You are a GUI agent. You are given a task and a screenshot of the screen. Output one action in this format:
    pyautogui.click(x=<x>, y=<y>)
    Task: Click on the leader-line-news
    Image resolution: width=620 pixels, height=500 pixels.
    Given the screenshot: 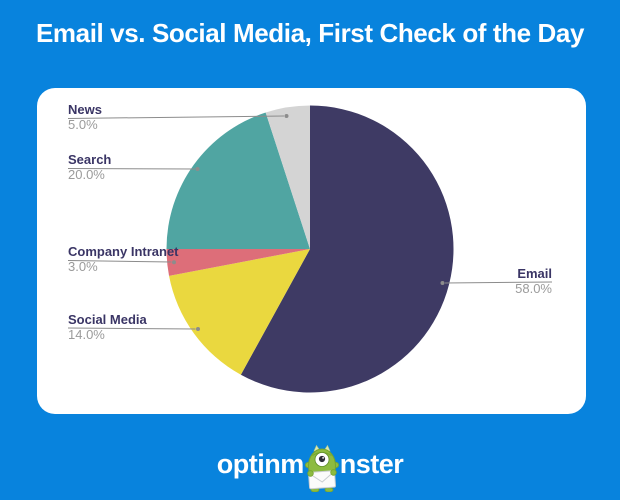 What is the action you would take?
    pyautogui.click(x=176, y=117)
    